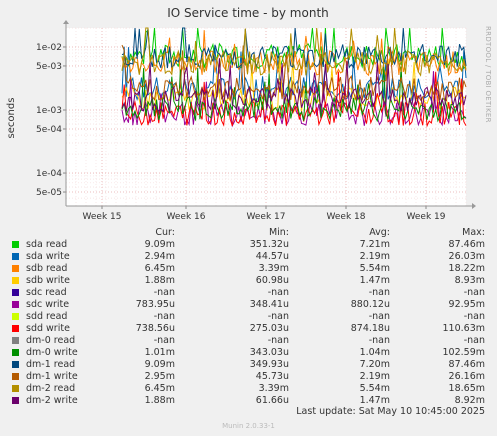 This screenshot has width=497, height=436. I want to click on legend-avg-value: 880.12u, so click(370, 304).